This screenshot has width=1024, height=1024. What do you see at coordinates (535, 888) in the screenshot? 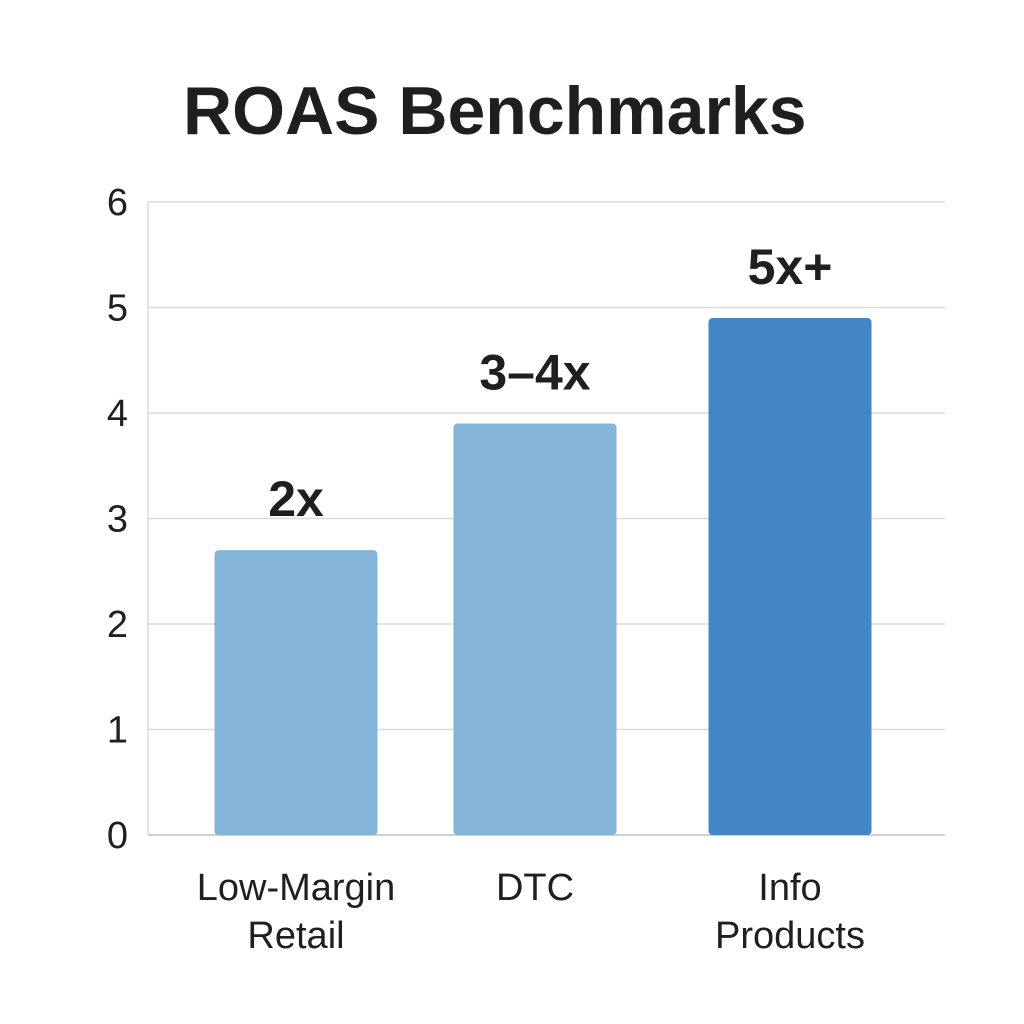
I see `category-label: DTC` at bounding box center [535, 888].